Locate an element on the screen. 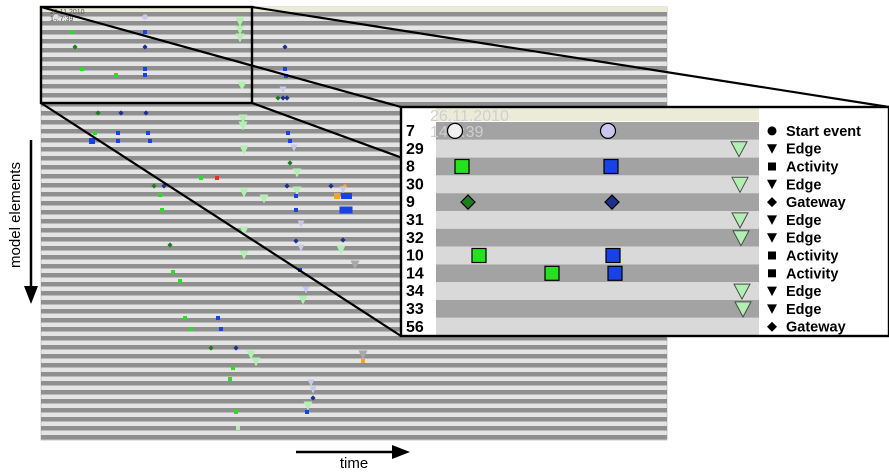 Image resolution: width=889 pixels, height=474 pixels. x-axis-label: time is located at coordinates (354, 463).